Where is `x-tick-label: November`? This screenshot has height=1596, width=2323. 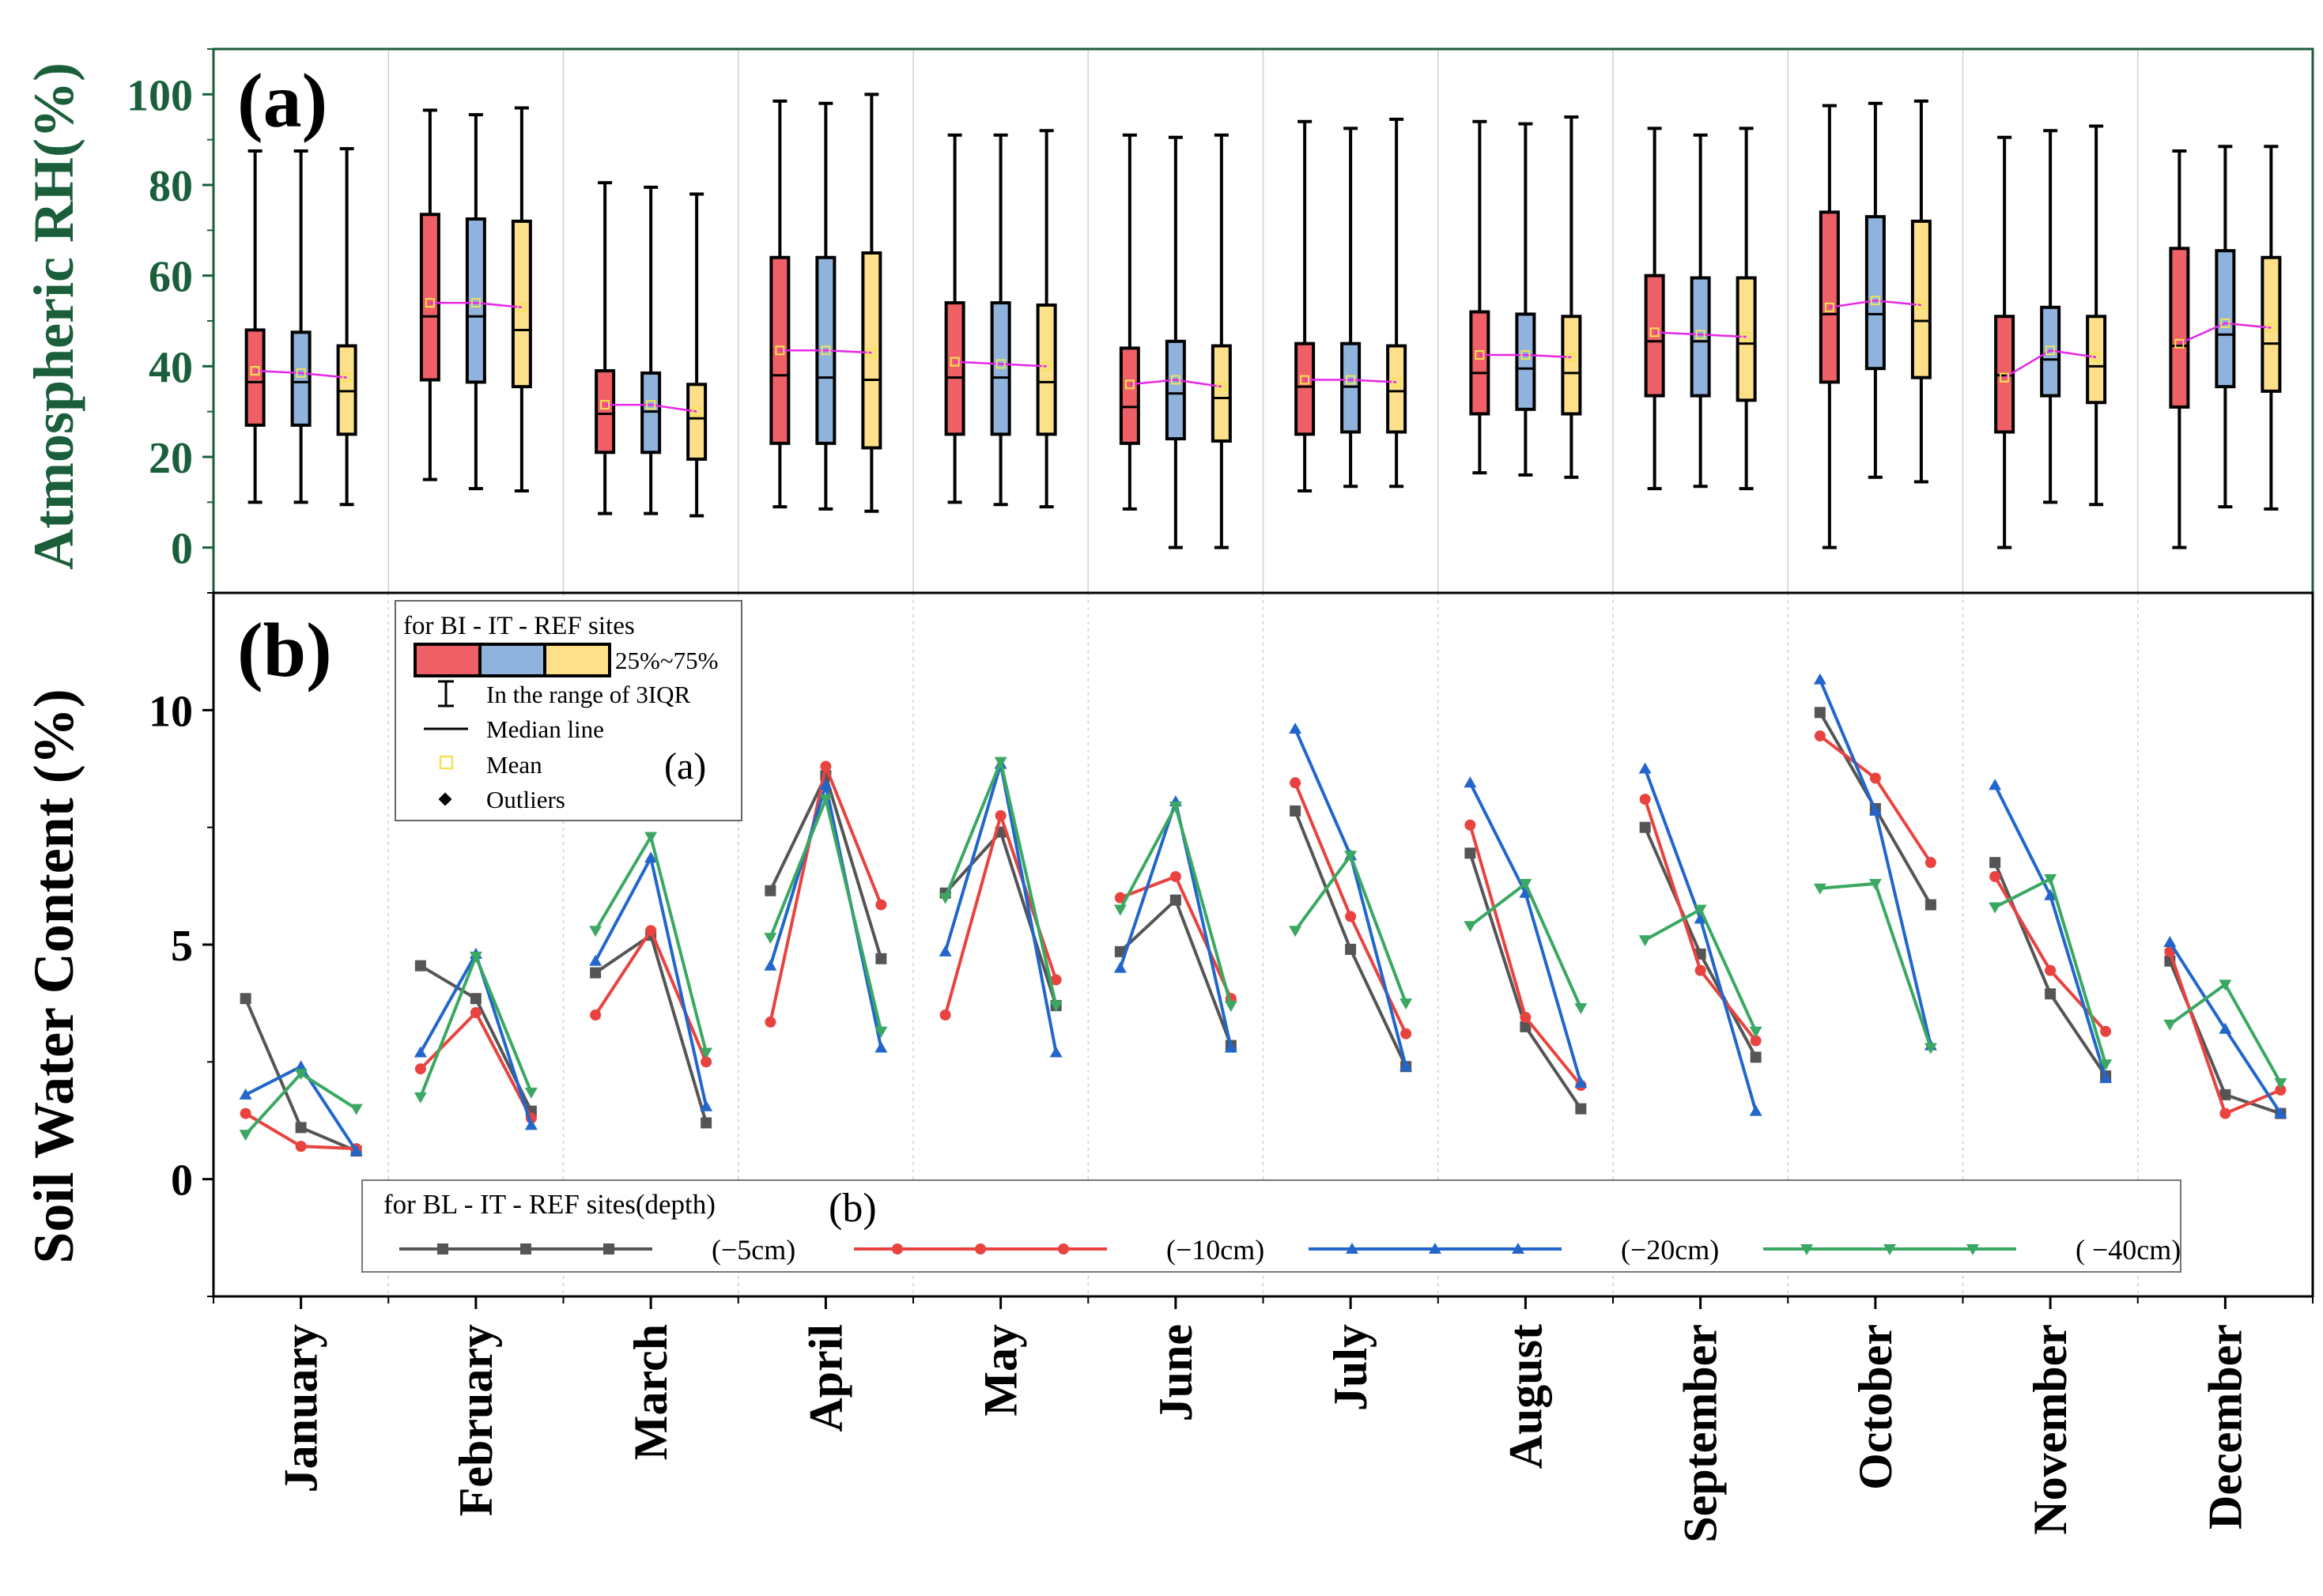
x-tick-label: November is located at coordinates (2050, 1429).